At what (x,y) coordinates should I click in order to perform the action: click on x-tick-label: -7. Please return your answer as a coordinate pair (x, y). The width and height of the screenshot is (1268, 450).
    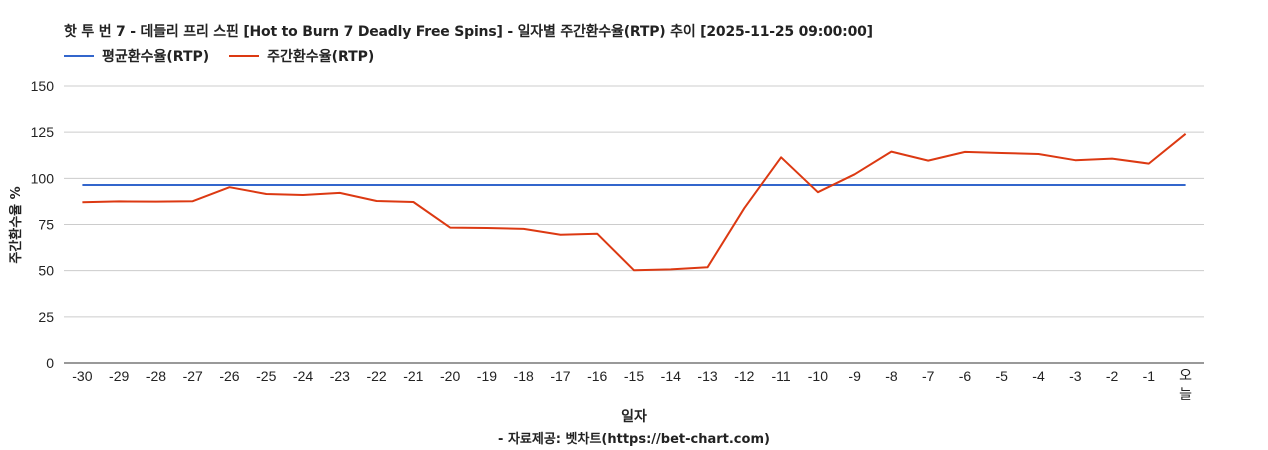
    Looking at the image, I should click on (928, 376).